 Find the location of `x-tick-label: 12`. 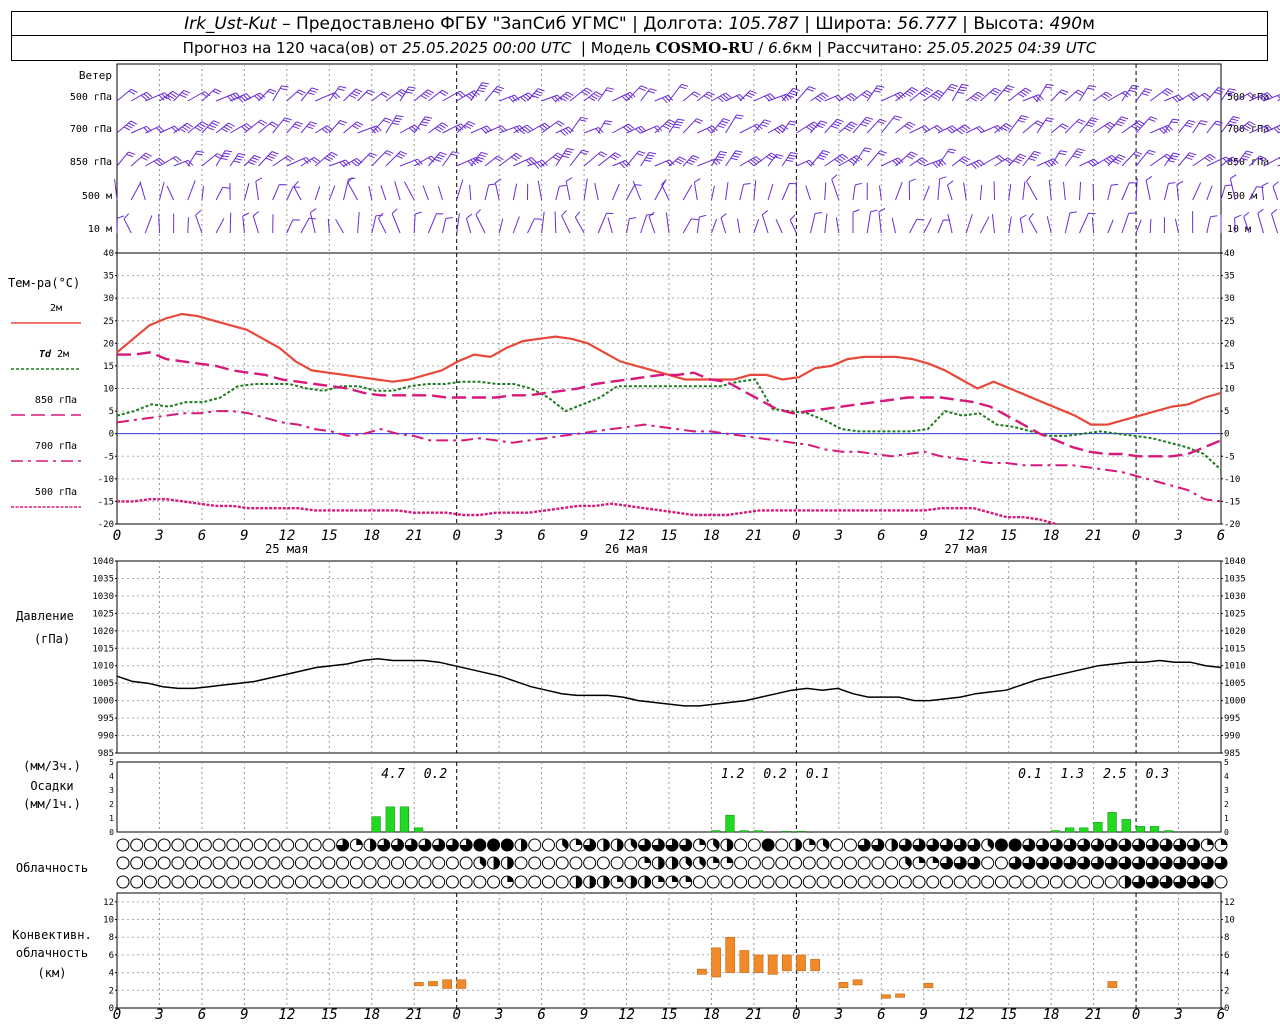

x-tick-label: 12 is located at coordinates (286, 1015).